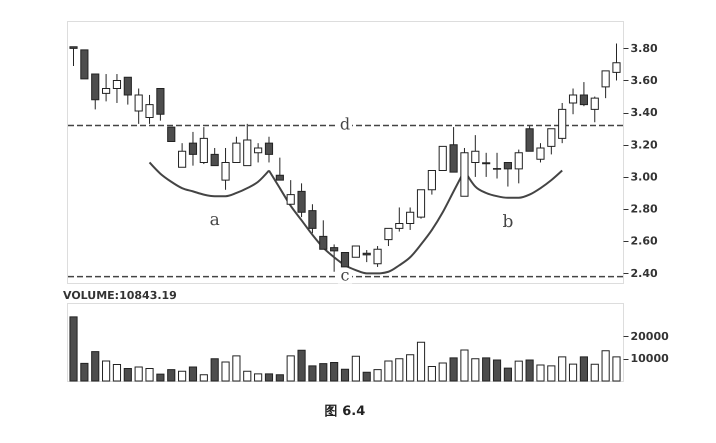 This screenshot has height=443, width=716. I want to click on y-tick-label: 3.20, so click(644, 145).